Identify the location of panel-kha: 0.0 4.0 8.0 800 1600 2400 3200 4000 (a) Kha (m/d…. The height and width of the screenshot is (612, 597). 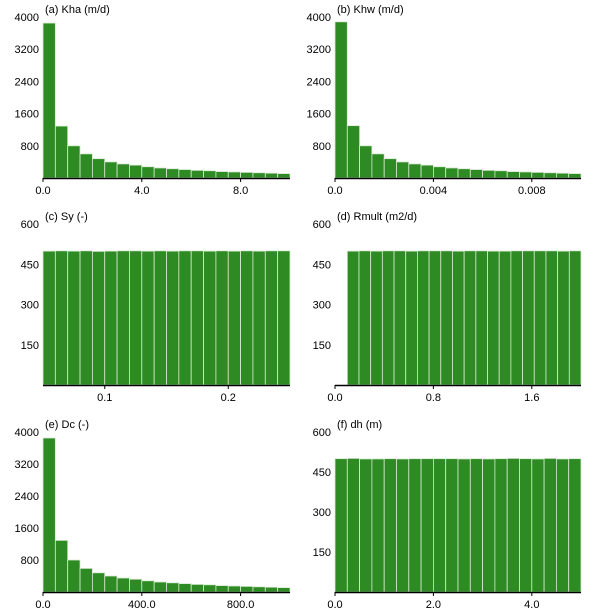
(153, 100).